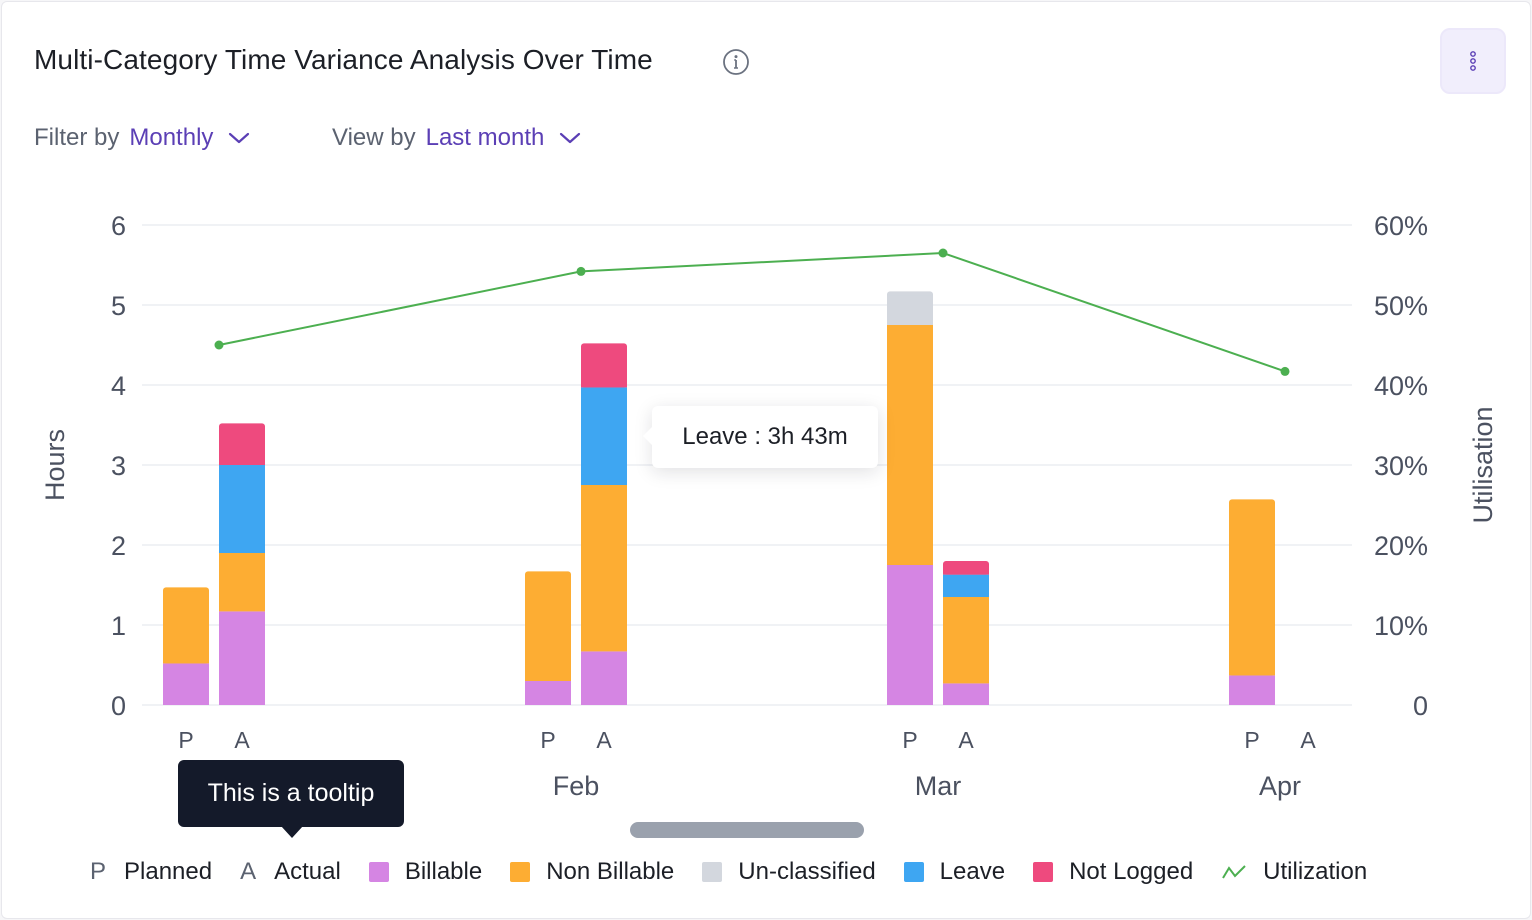  Describe the element at coordinates (1401, 626) in the screenshot. I see `y2-tick-label: 10%` at that location.